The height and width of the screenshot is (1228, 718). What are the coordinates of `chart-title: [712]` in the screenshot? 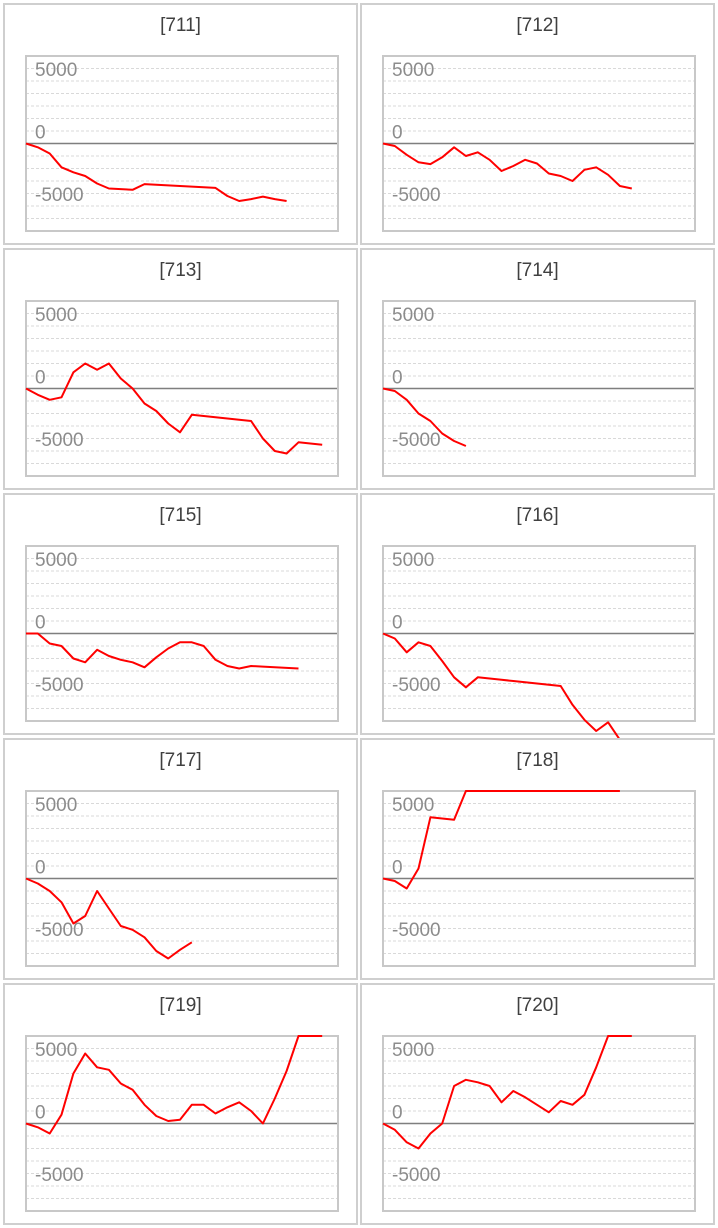 It's located at (537, 25).